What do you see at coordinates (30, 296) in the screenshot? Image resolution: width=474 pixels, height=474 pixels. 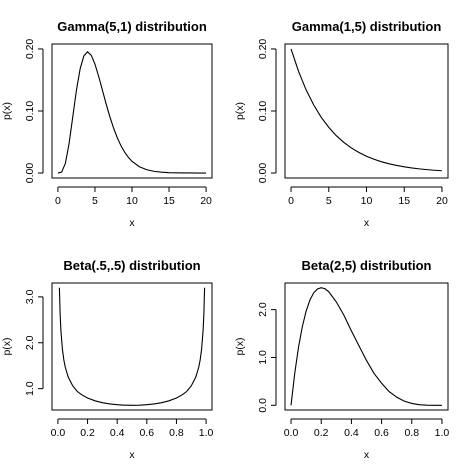 I see `y-tick-label: 3.0` at bounding box center [30, 296].